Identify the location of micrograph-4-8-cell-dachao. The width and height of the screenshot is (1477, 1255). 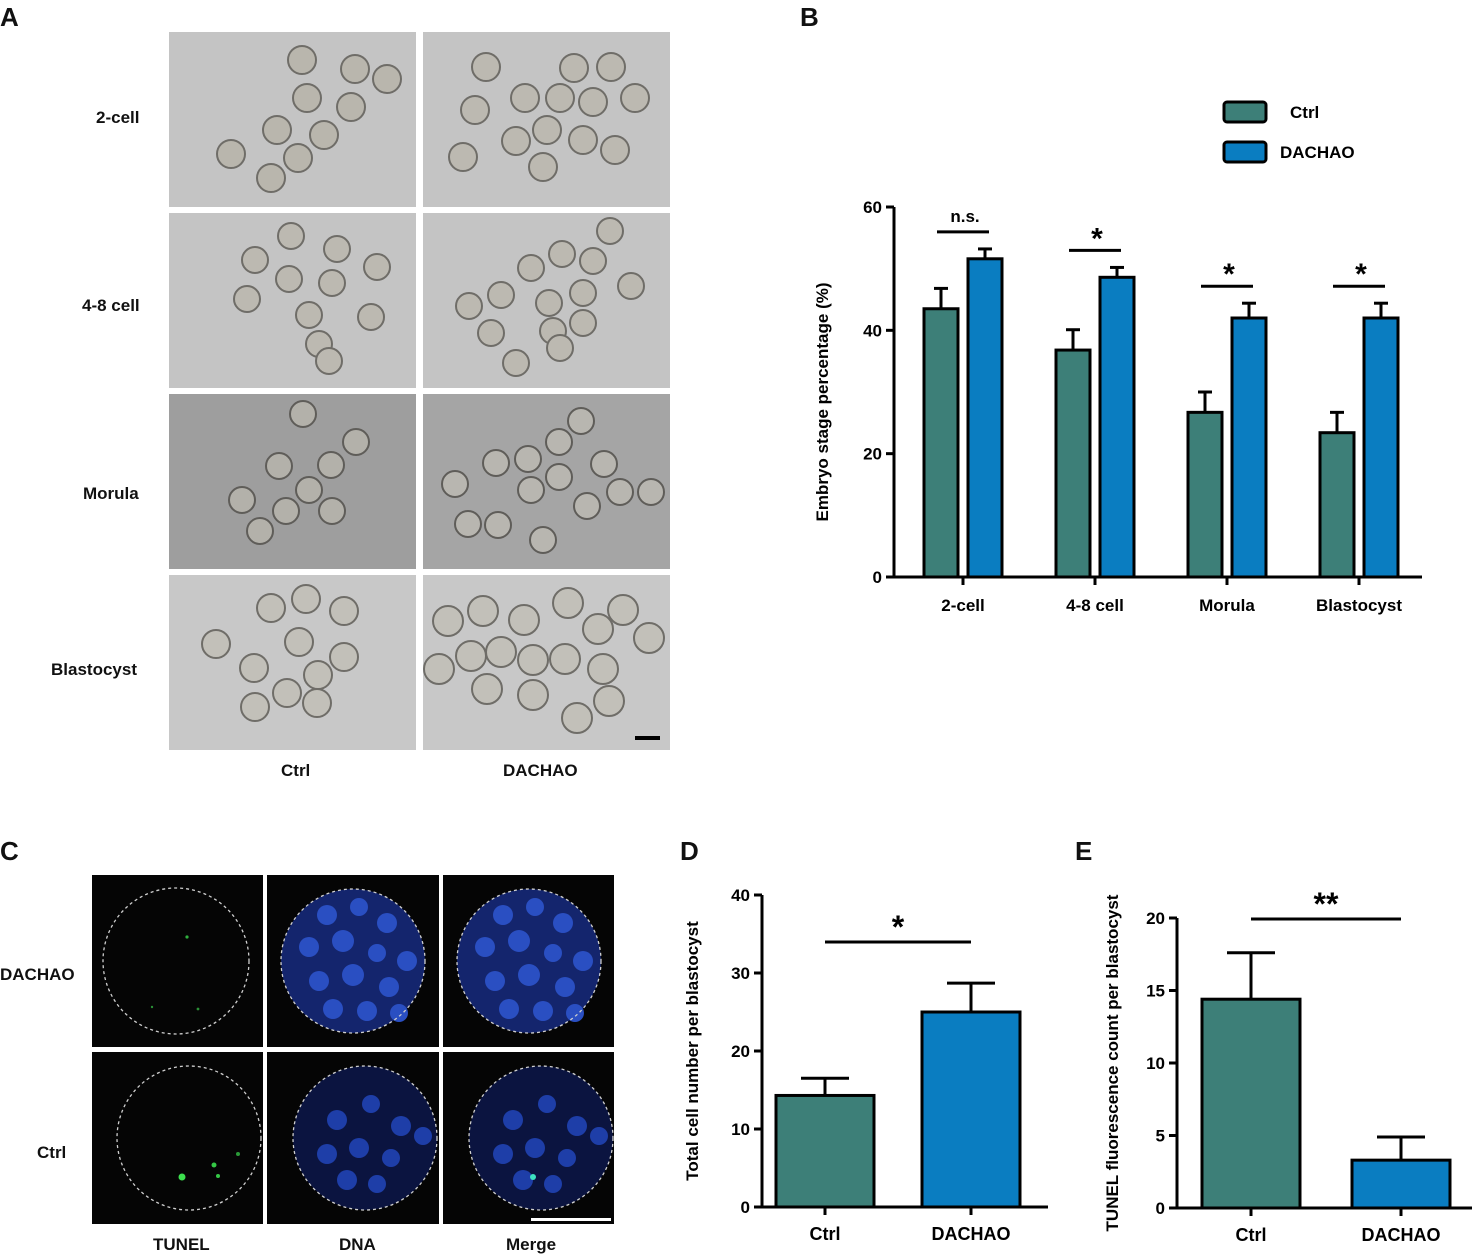
(546, 300).